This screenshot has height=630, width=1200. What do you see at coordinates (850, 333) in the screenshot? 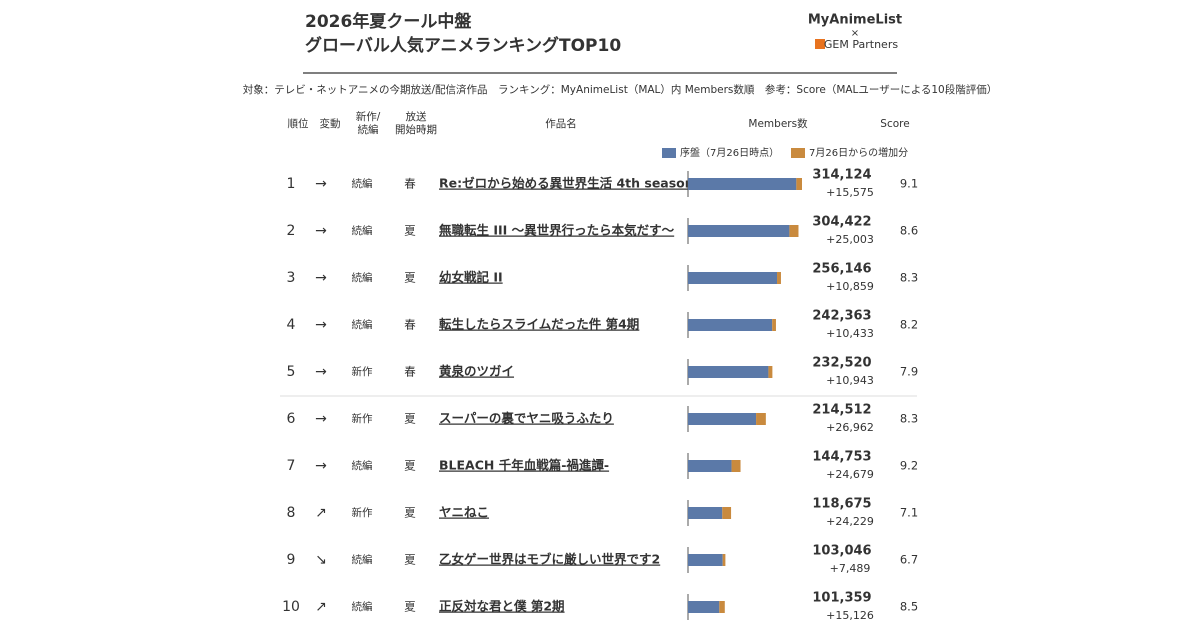
I see `increase: +10,433` at bounding box center [850, 333].